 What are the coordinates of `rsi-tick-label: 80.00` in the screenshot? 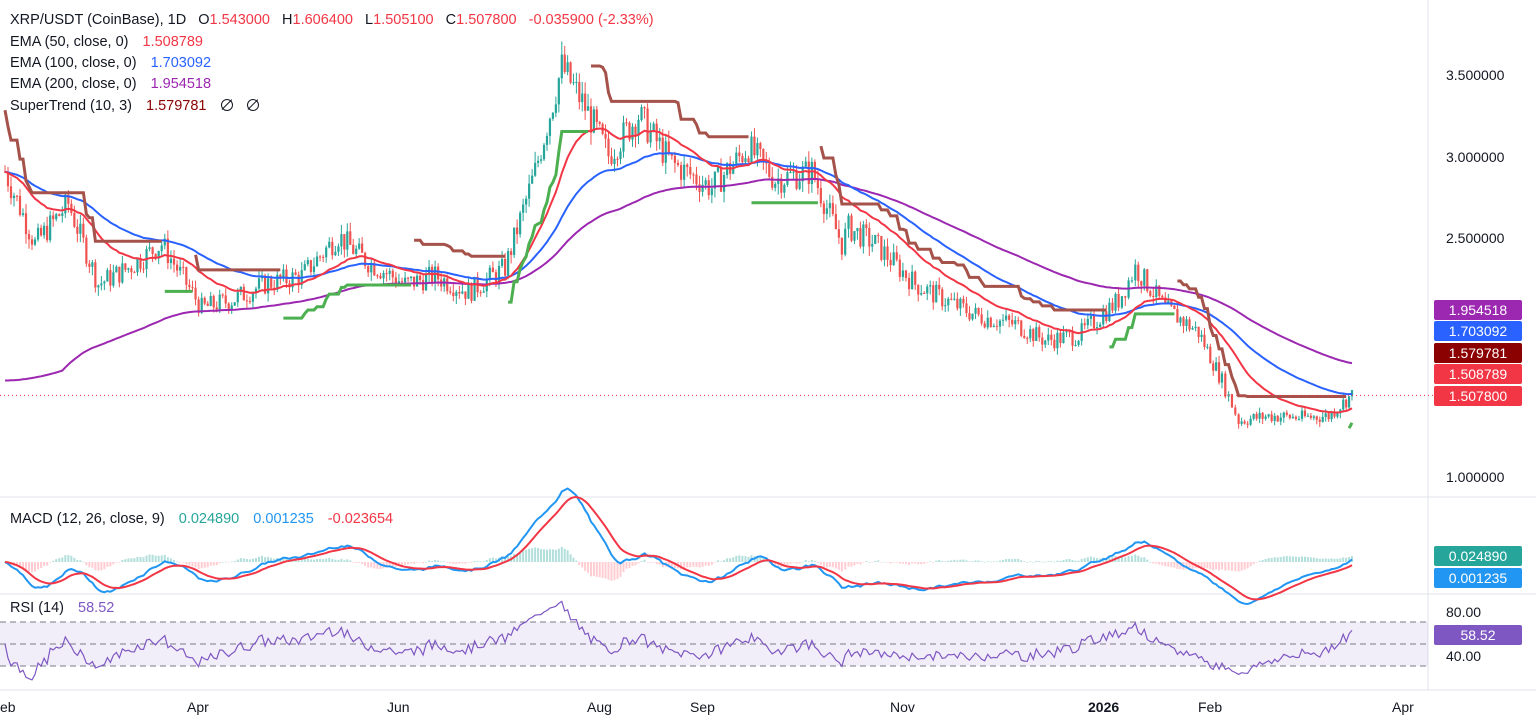 It's located at (1464, 612).